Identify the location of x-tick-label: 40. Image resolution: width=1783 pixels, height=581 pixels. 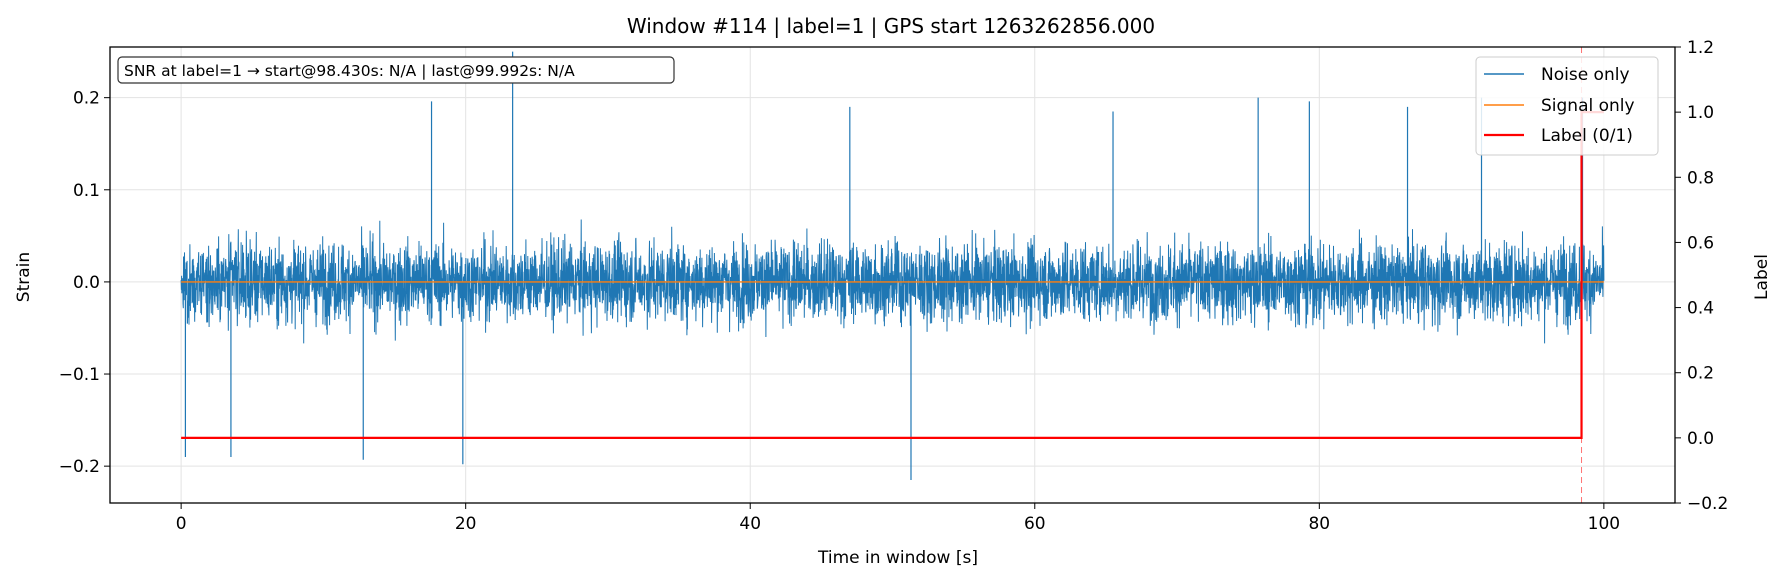
(750, 524).